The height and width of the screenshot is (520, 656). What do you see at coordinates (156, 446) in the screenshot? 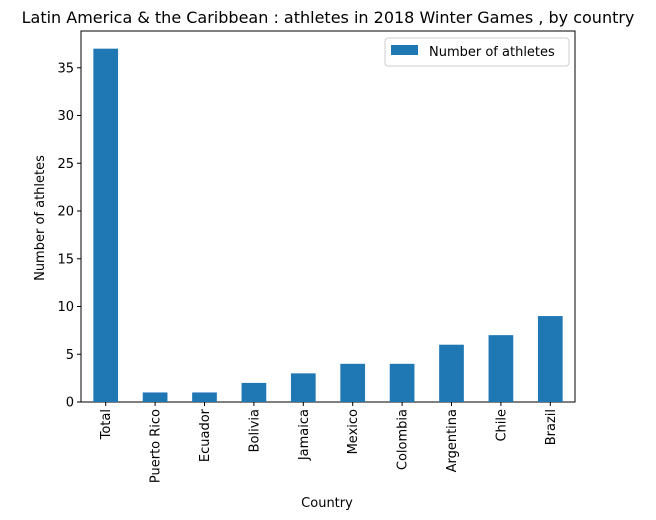
I see `x-tick-label: Puerto Rico` at bounding box center [156, 446].